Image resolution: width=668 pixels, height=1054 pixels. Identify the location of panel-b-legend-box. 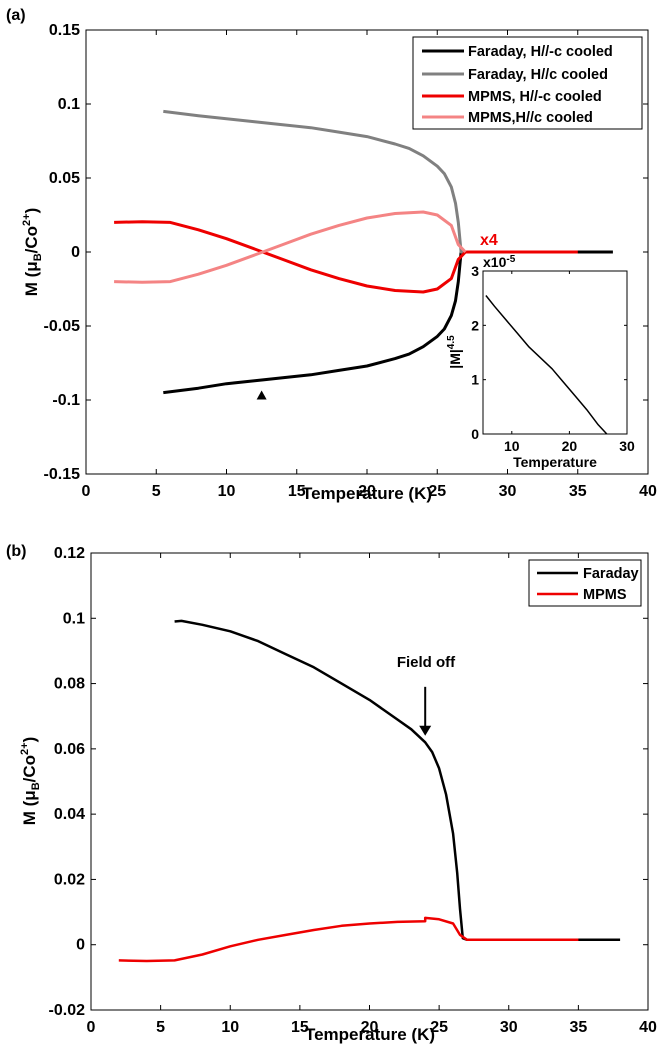
(585, 583).